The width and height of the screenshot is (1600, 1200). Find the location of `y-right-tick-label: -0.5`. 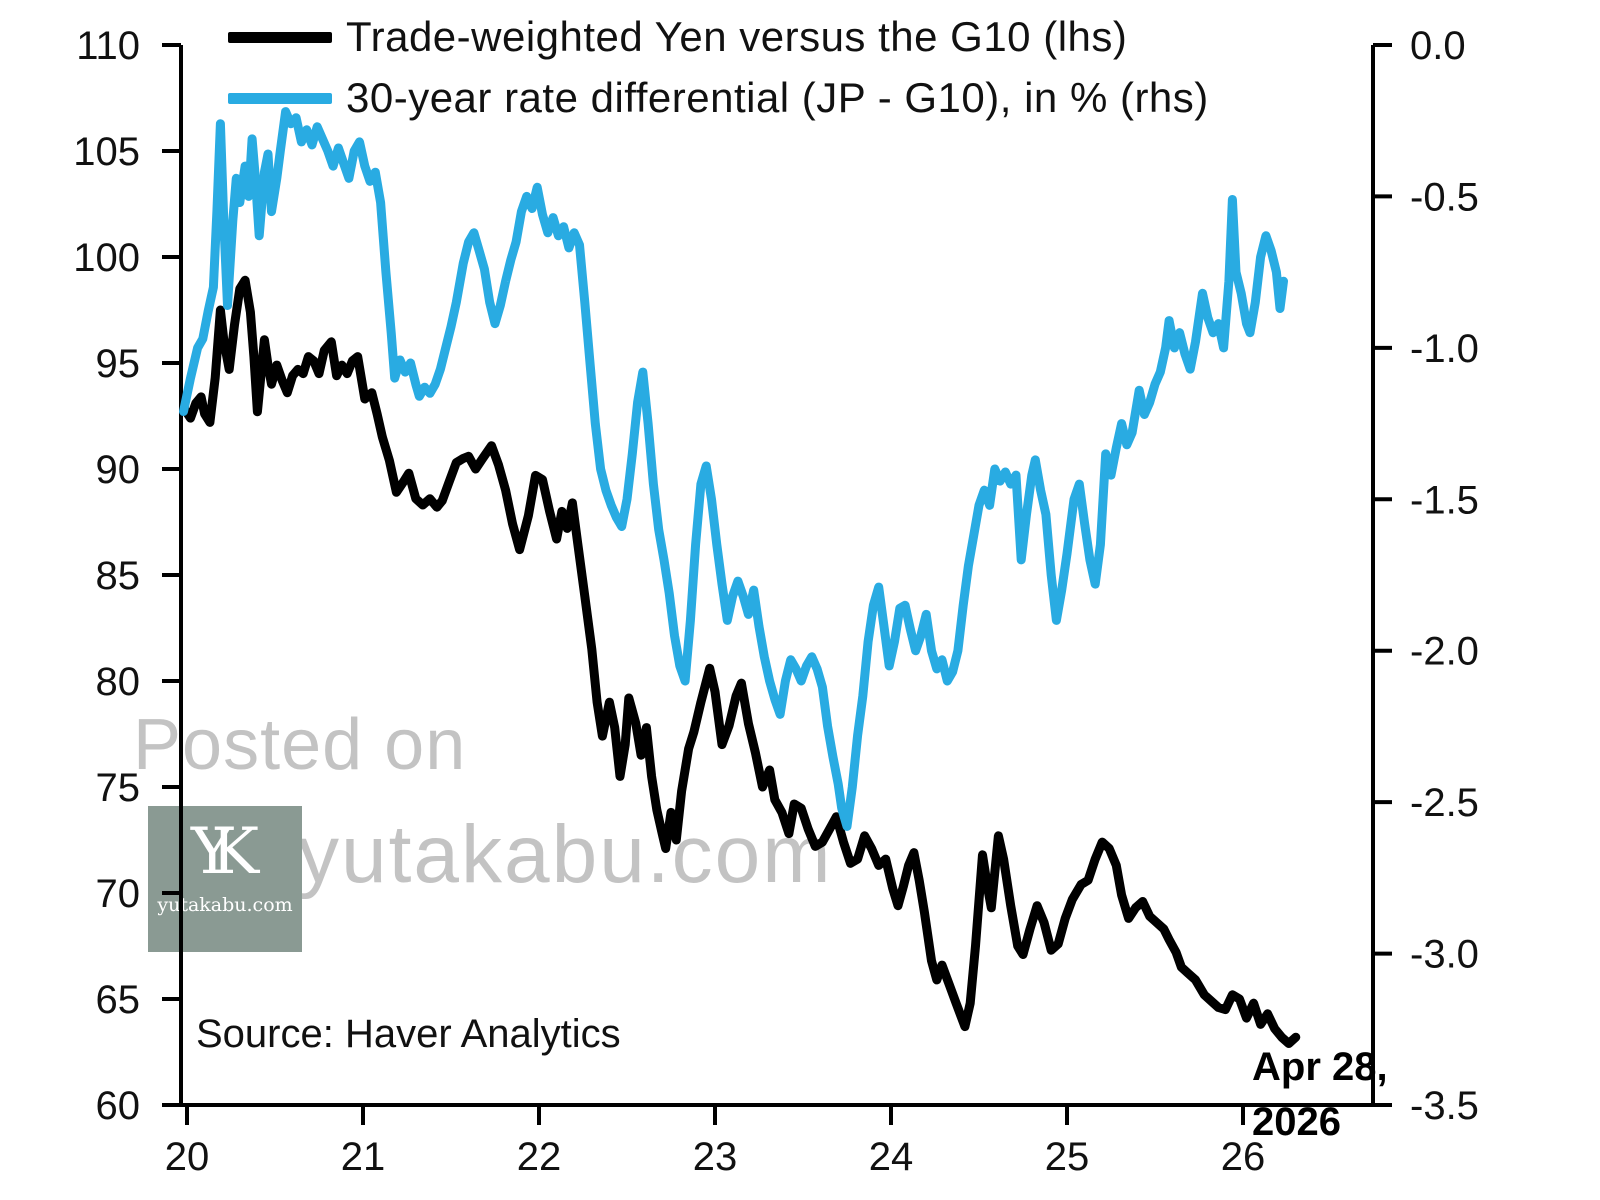

y-right-tick-label: -0.5 is located at coordinates (1444, 197).